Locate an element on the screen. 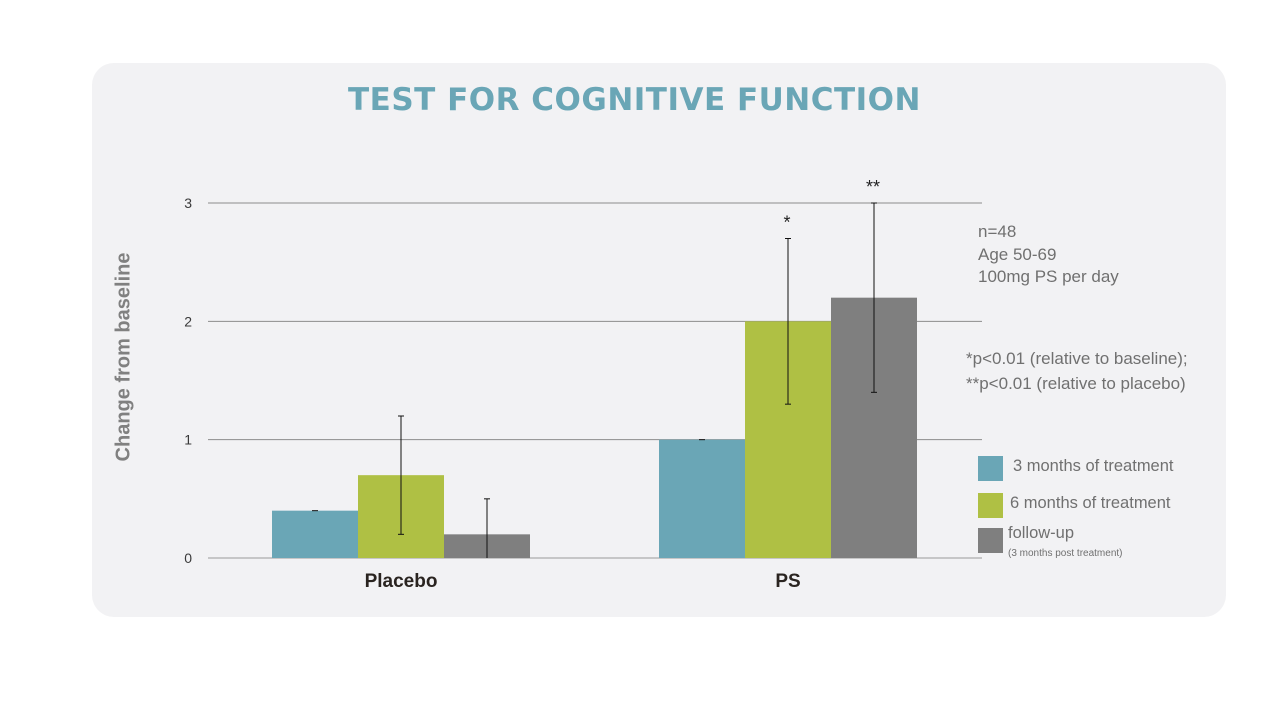 This screenshot has height=720, width=1280. significance-marker: ** is located at coordinates (873, 187).